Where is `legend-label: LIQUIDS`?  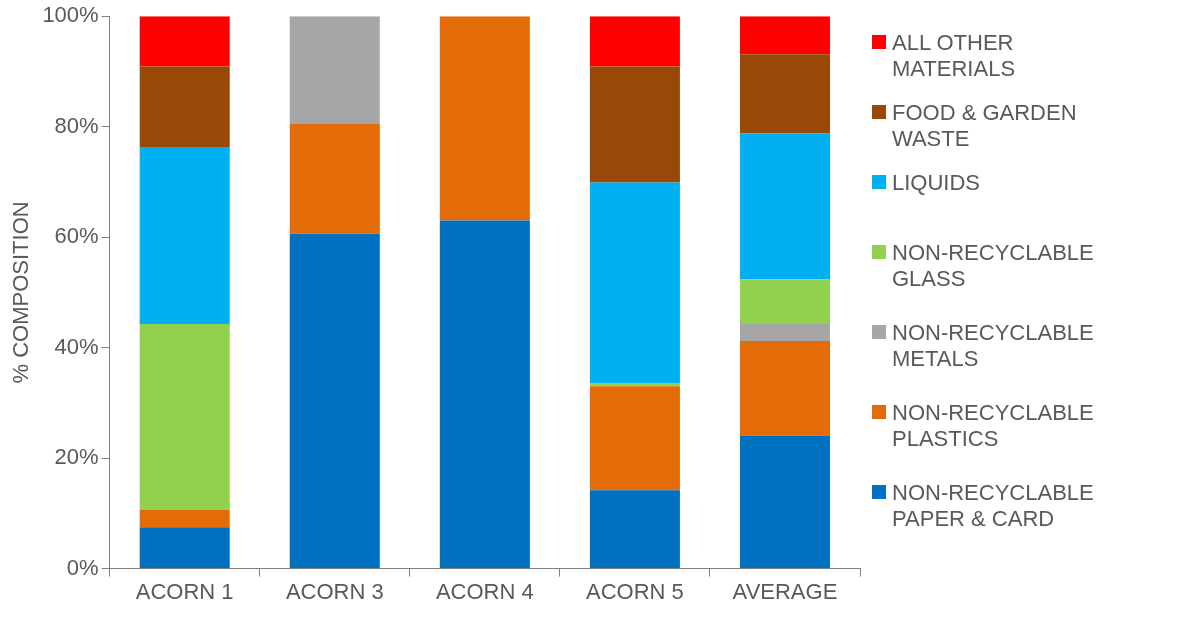
legend-label: LIQUIDS is located at coordinates (937, 183).